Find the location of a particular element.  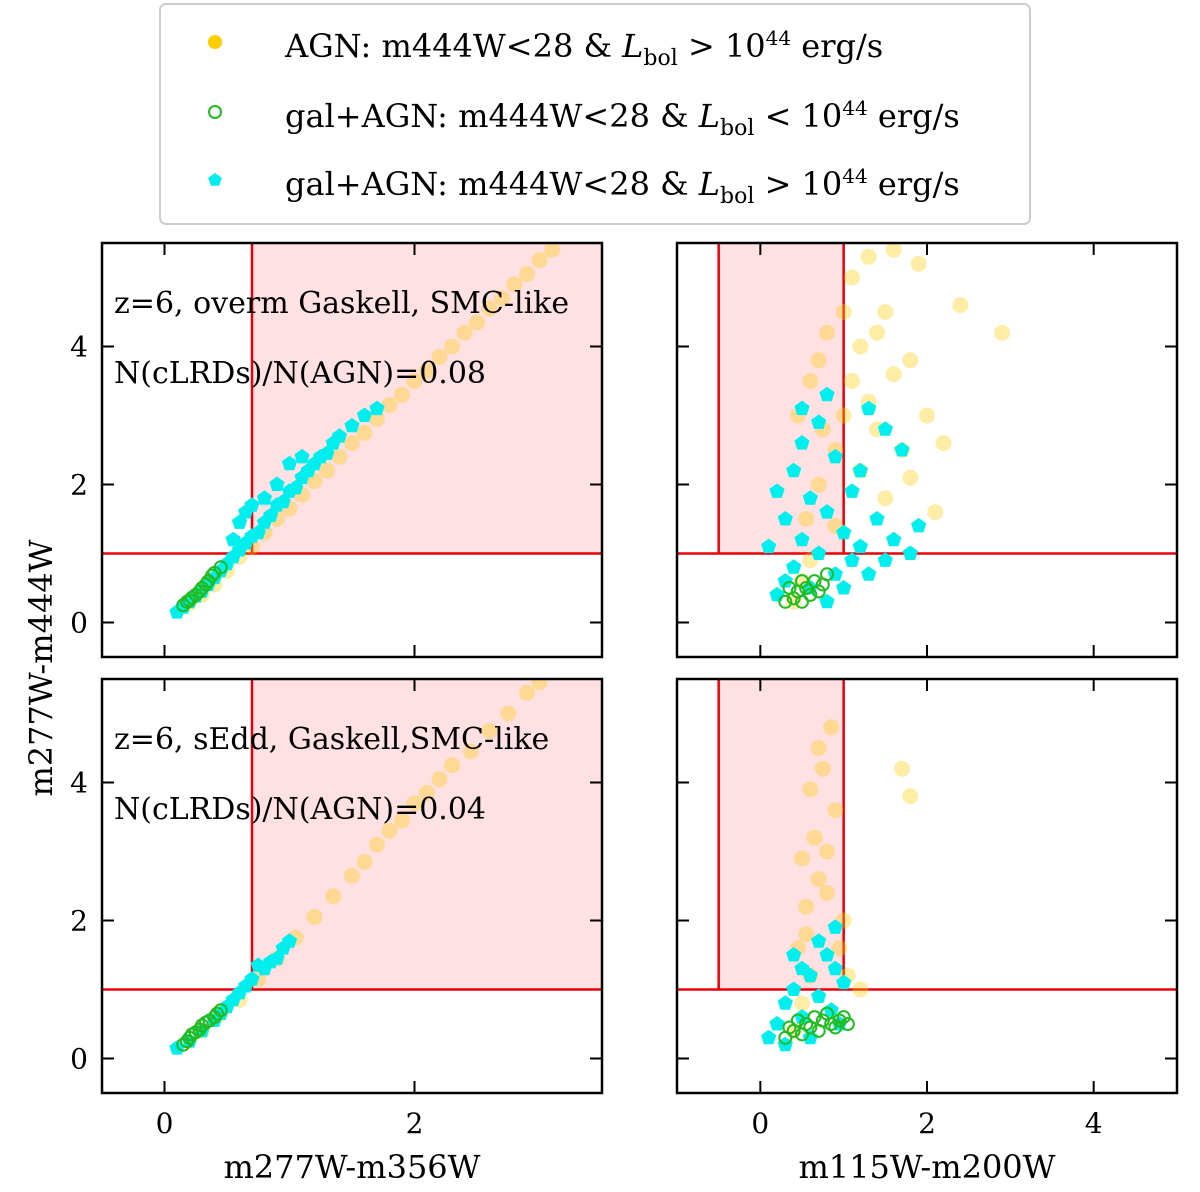

legend-marker-gal-agn-high is located at coordinates (215, 179).